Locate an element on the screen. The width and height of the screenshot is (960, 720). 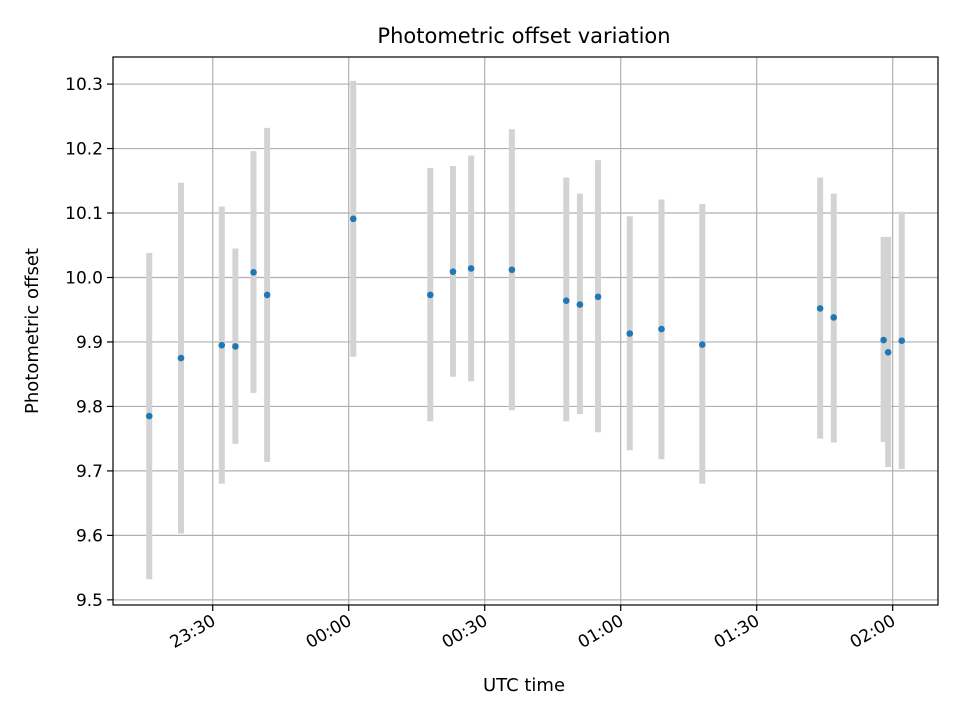
y-tick-label: 10.0 is located at coordinates (84, 278).